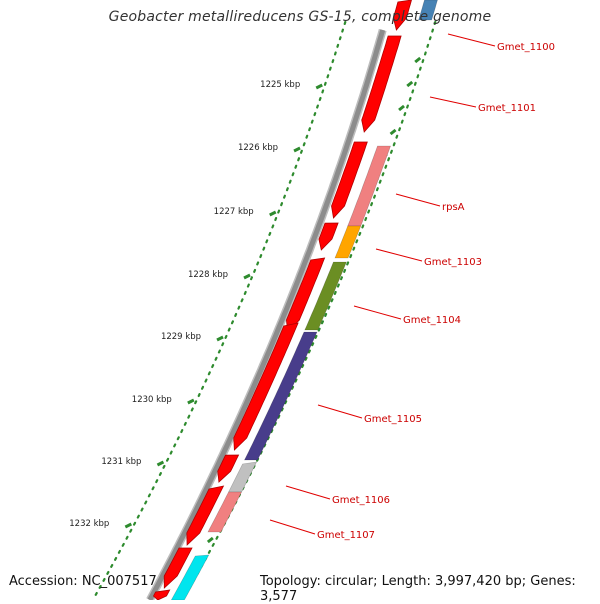 Image resolution: width=600 pixels, height=604 pixels. What do you see at coordinates (121, 462) in the screenshot?
I see `kbp-tick-label: 1231 kbp` at bounding box center [121, 462].